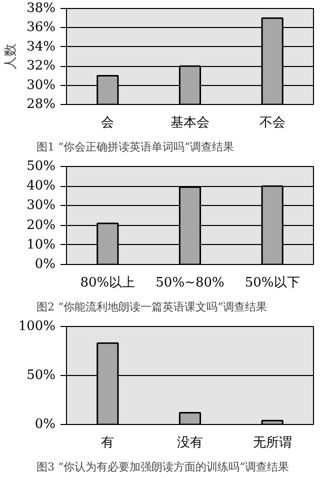 The width and height of the screenshot is (333, 480). Describe the element at coordinates (41, 225) in the screenshot. I see `y-tick-label: 20%` at that location.